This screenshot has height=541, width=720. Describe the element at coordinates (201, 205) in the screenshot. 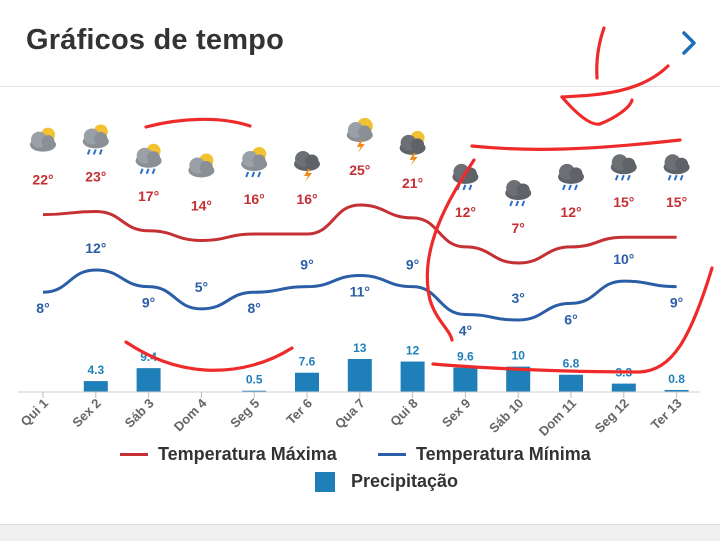

I see `max-temp-label: 14°` at that location.